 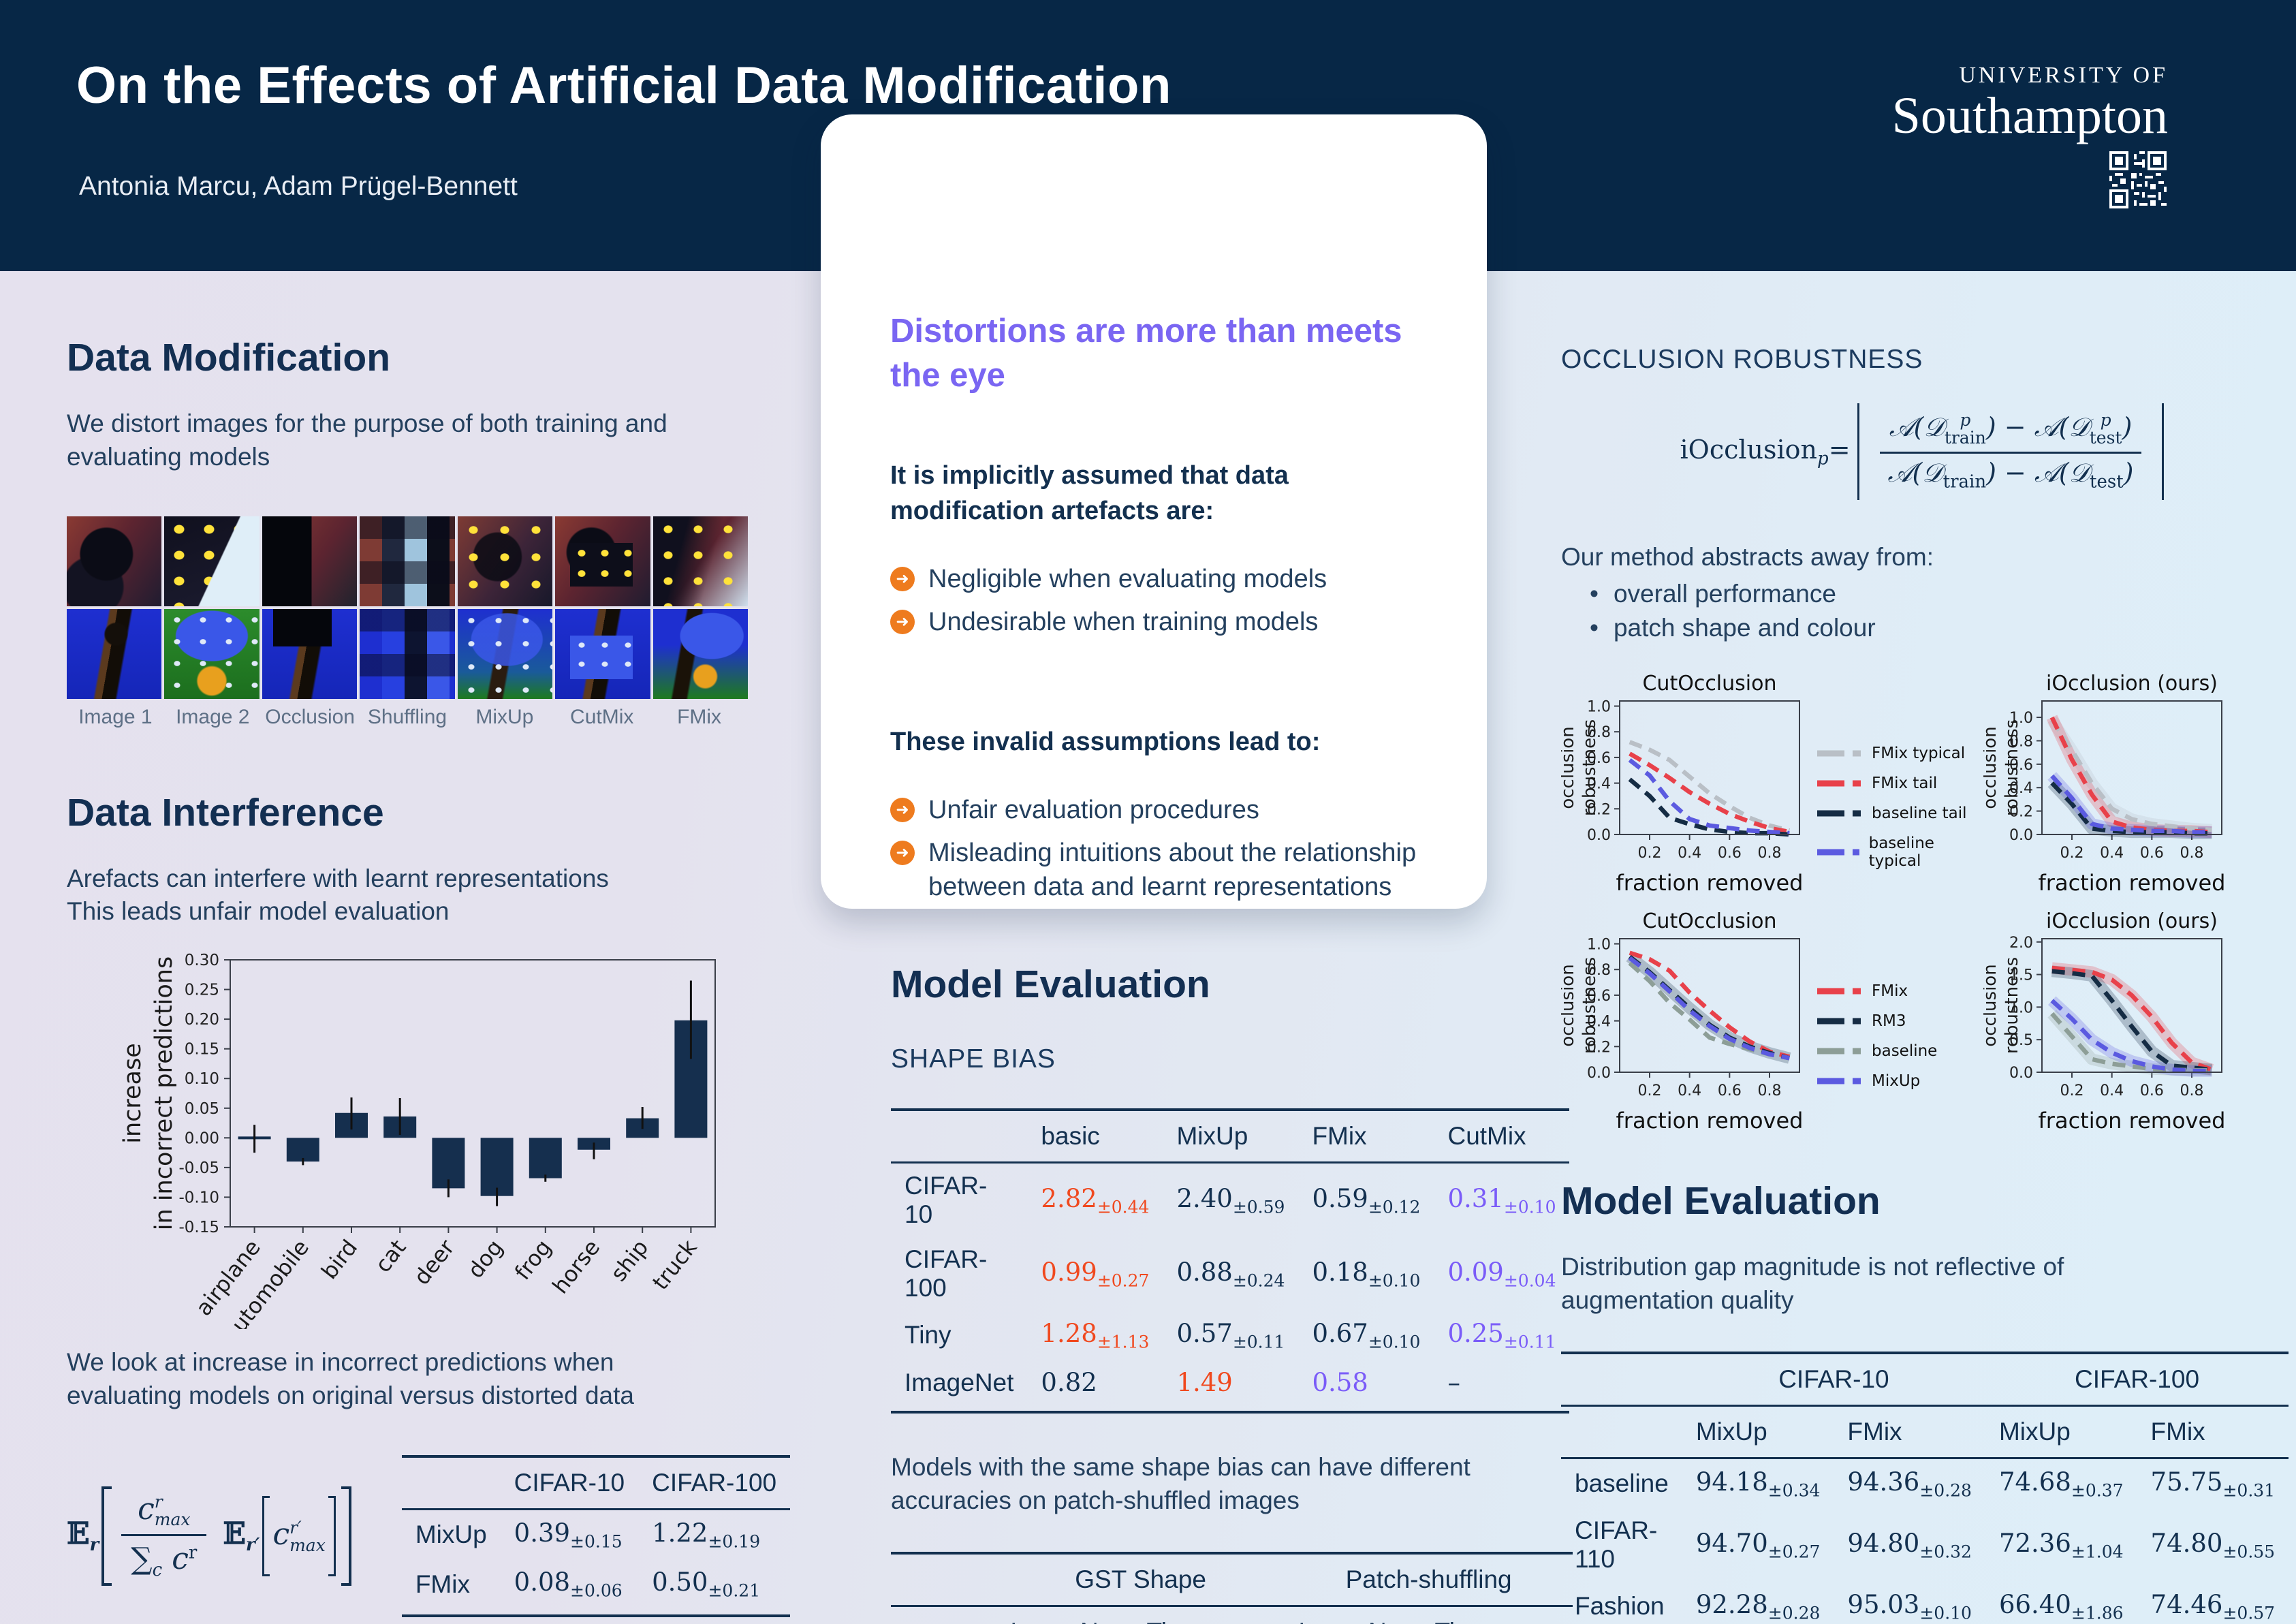 I want to click on logo-top-text: UNIVERSITY OF, so click(x=2063, y=75).